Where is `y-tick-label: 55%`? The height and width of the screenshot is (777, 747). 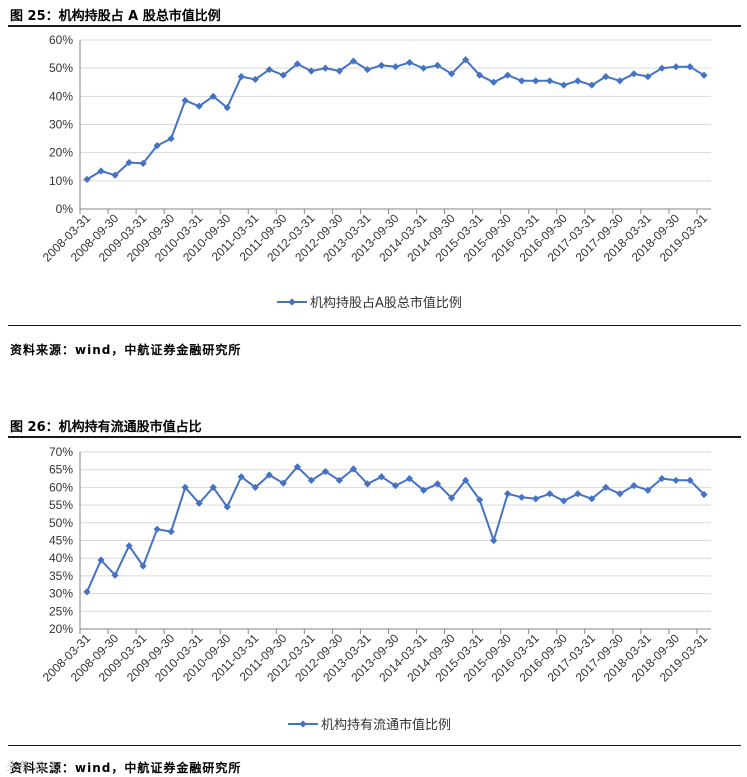 y-tick-label: 55% is located at coordinates (61, 505).